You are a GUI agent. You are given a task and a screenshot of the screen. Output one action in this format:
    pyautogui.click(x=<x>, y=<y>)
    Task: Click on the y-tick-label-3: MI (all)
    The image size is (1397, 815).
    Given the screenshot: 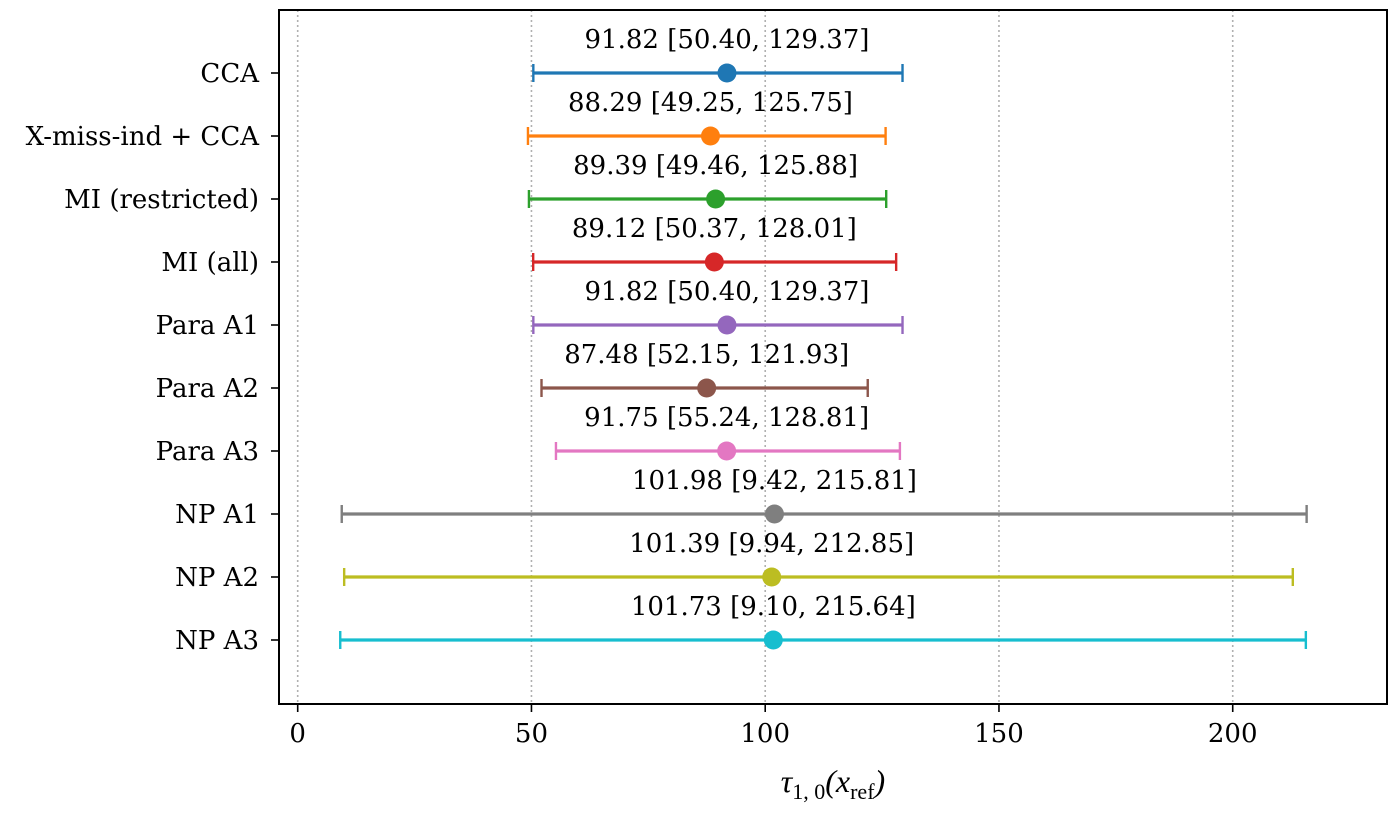 What is the action you would take?
    pyautogui.click(x=210, y=263)
    